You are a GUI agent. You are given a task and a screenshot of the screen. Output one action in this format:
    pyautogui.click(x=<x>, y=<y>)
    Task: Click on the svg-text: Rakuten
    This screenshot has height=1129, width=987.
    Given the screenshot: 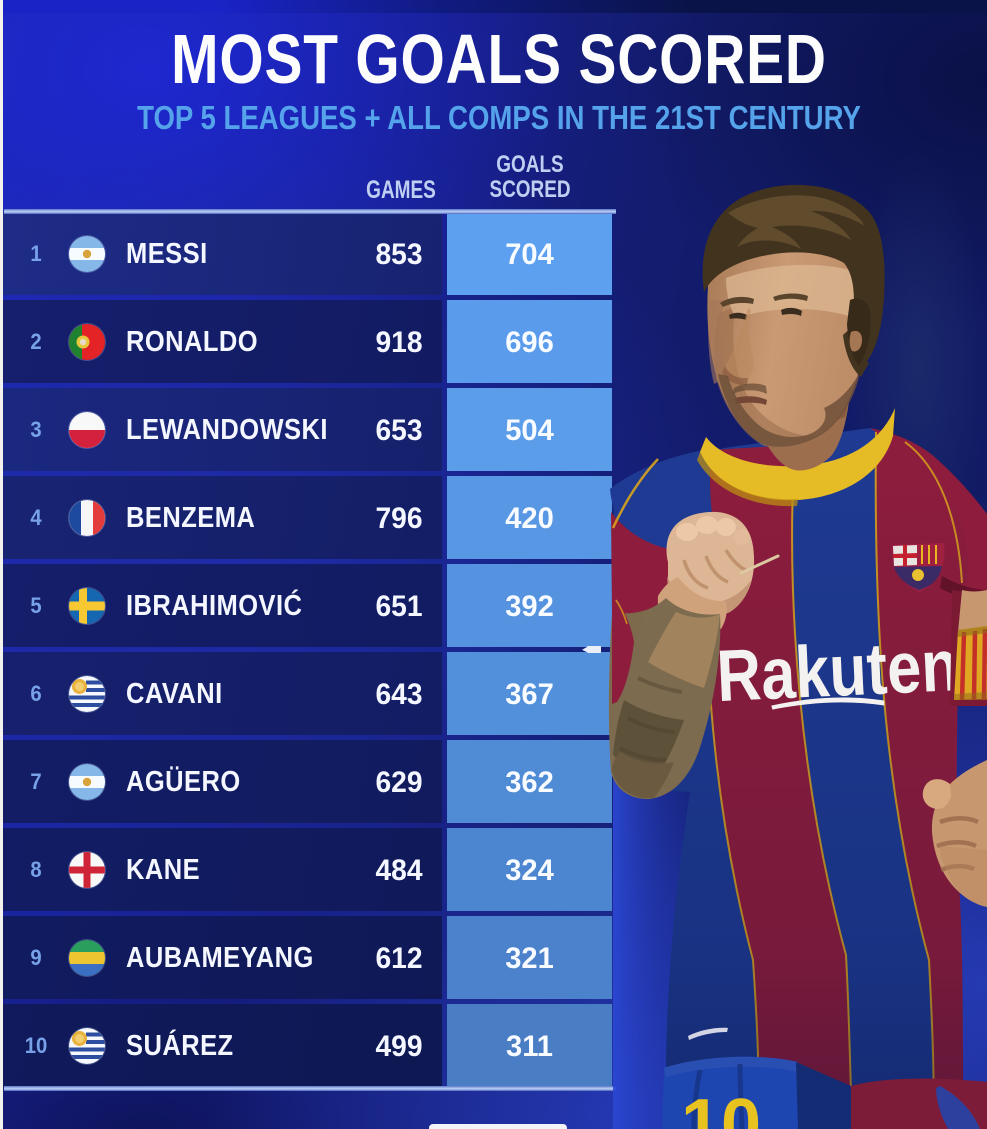 What is the action you would take?
    pyautogui.click(x=837, y=671)
    